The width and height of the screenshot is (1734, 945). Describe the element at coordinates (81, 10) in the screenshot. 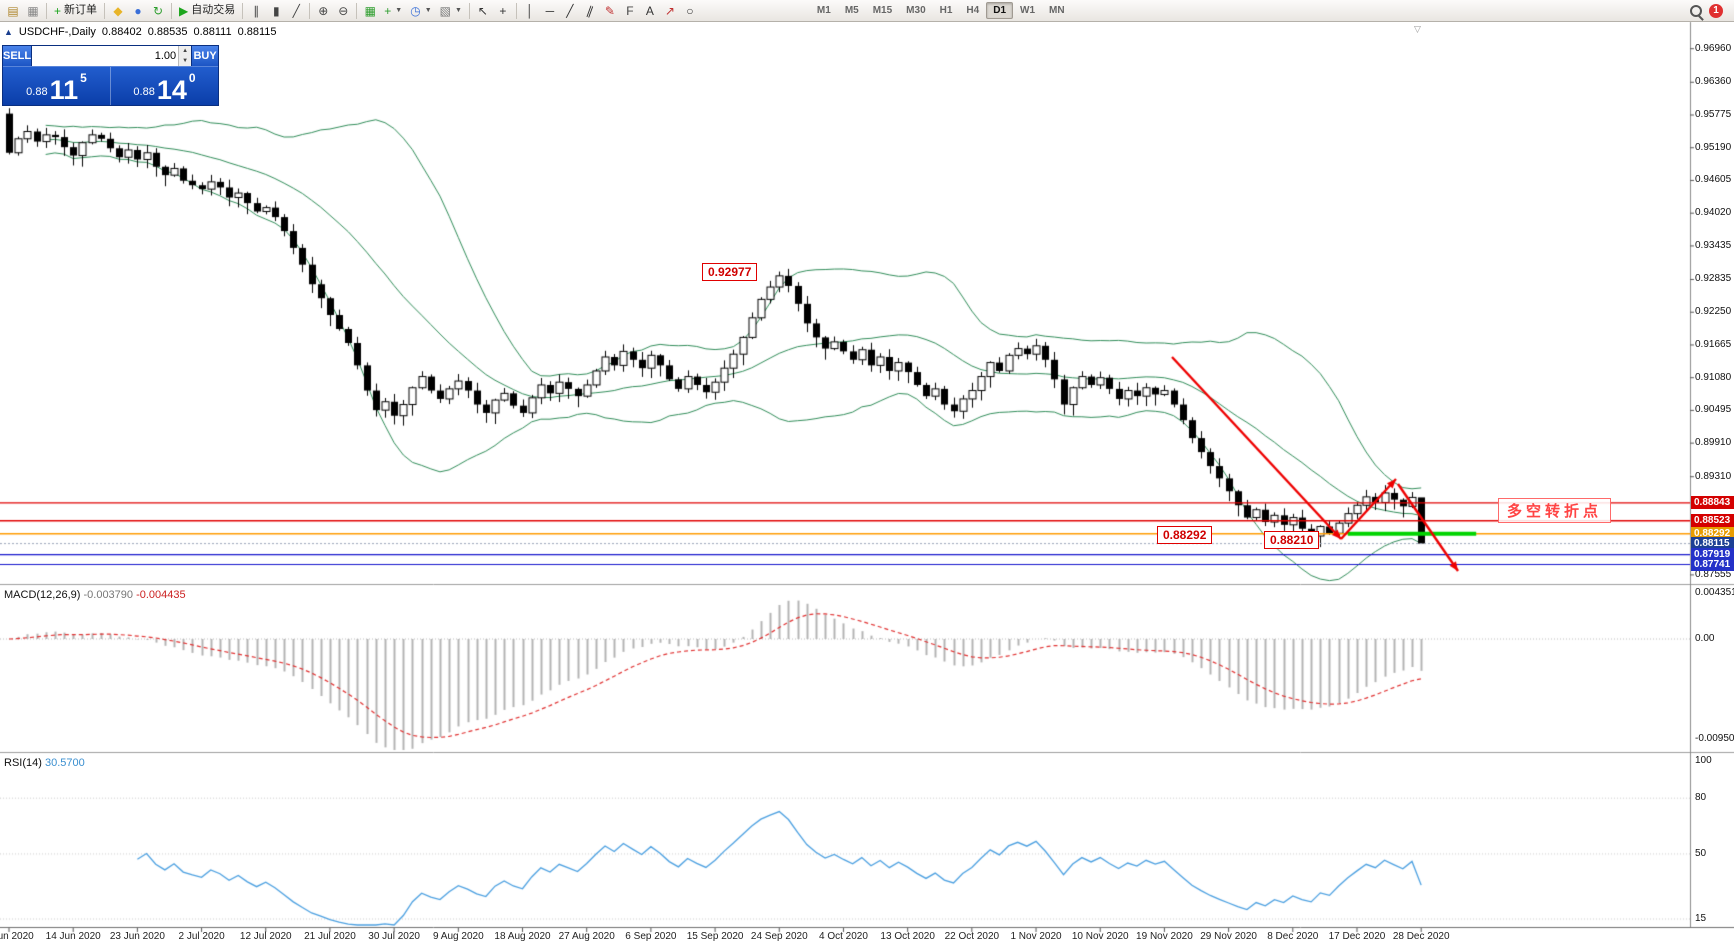

I see `new-order-button-label: 新订单` at that location.